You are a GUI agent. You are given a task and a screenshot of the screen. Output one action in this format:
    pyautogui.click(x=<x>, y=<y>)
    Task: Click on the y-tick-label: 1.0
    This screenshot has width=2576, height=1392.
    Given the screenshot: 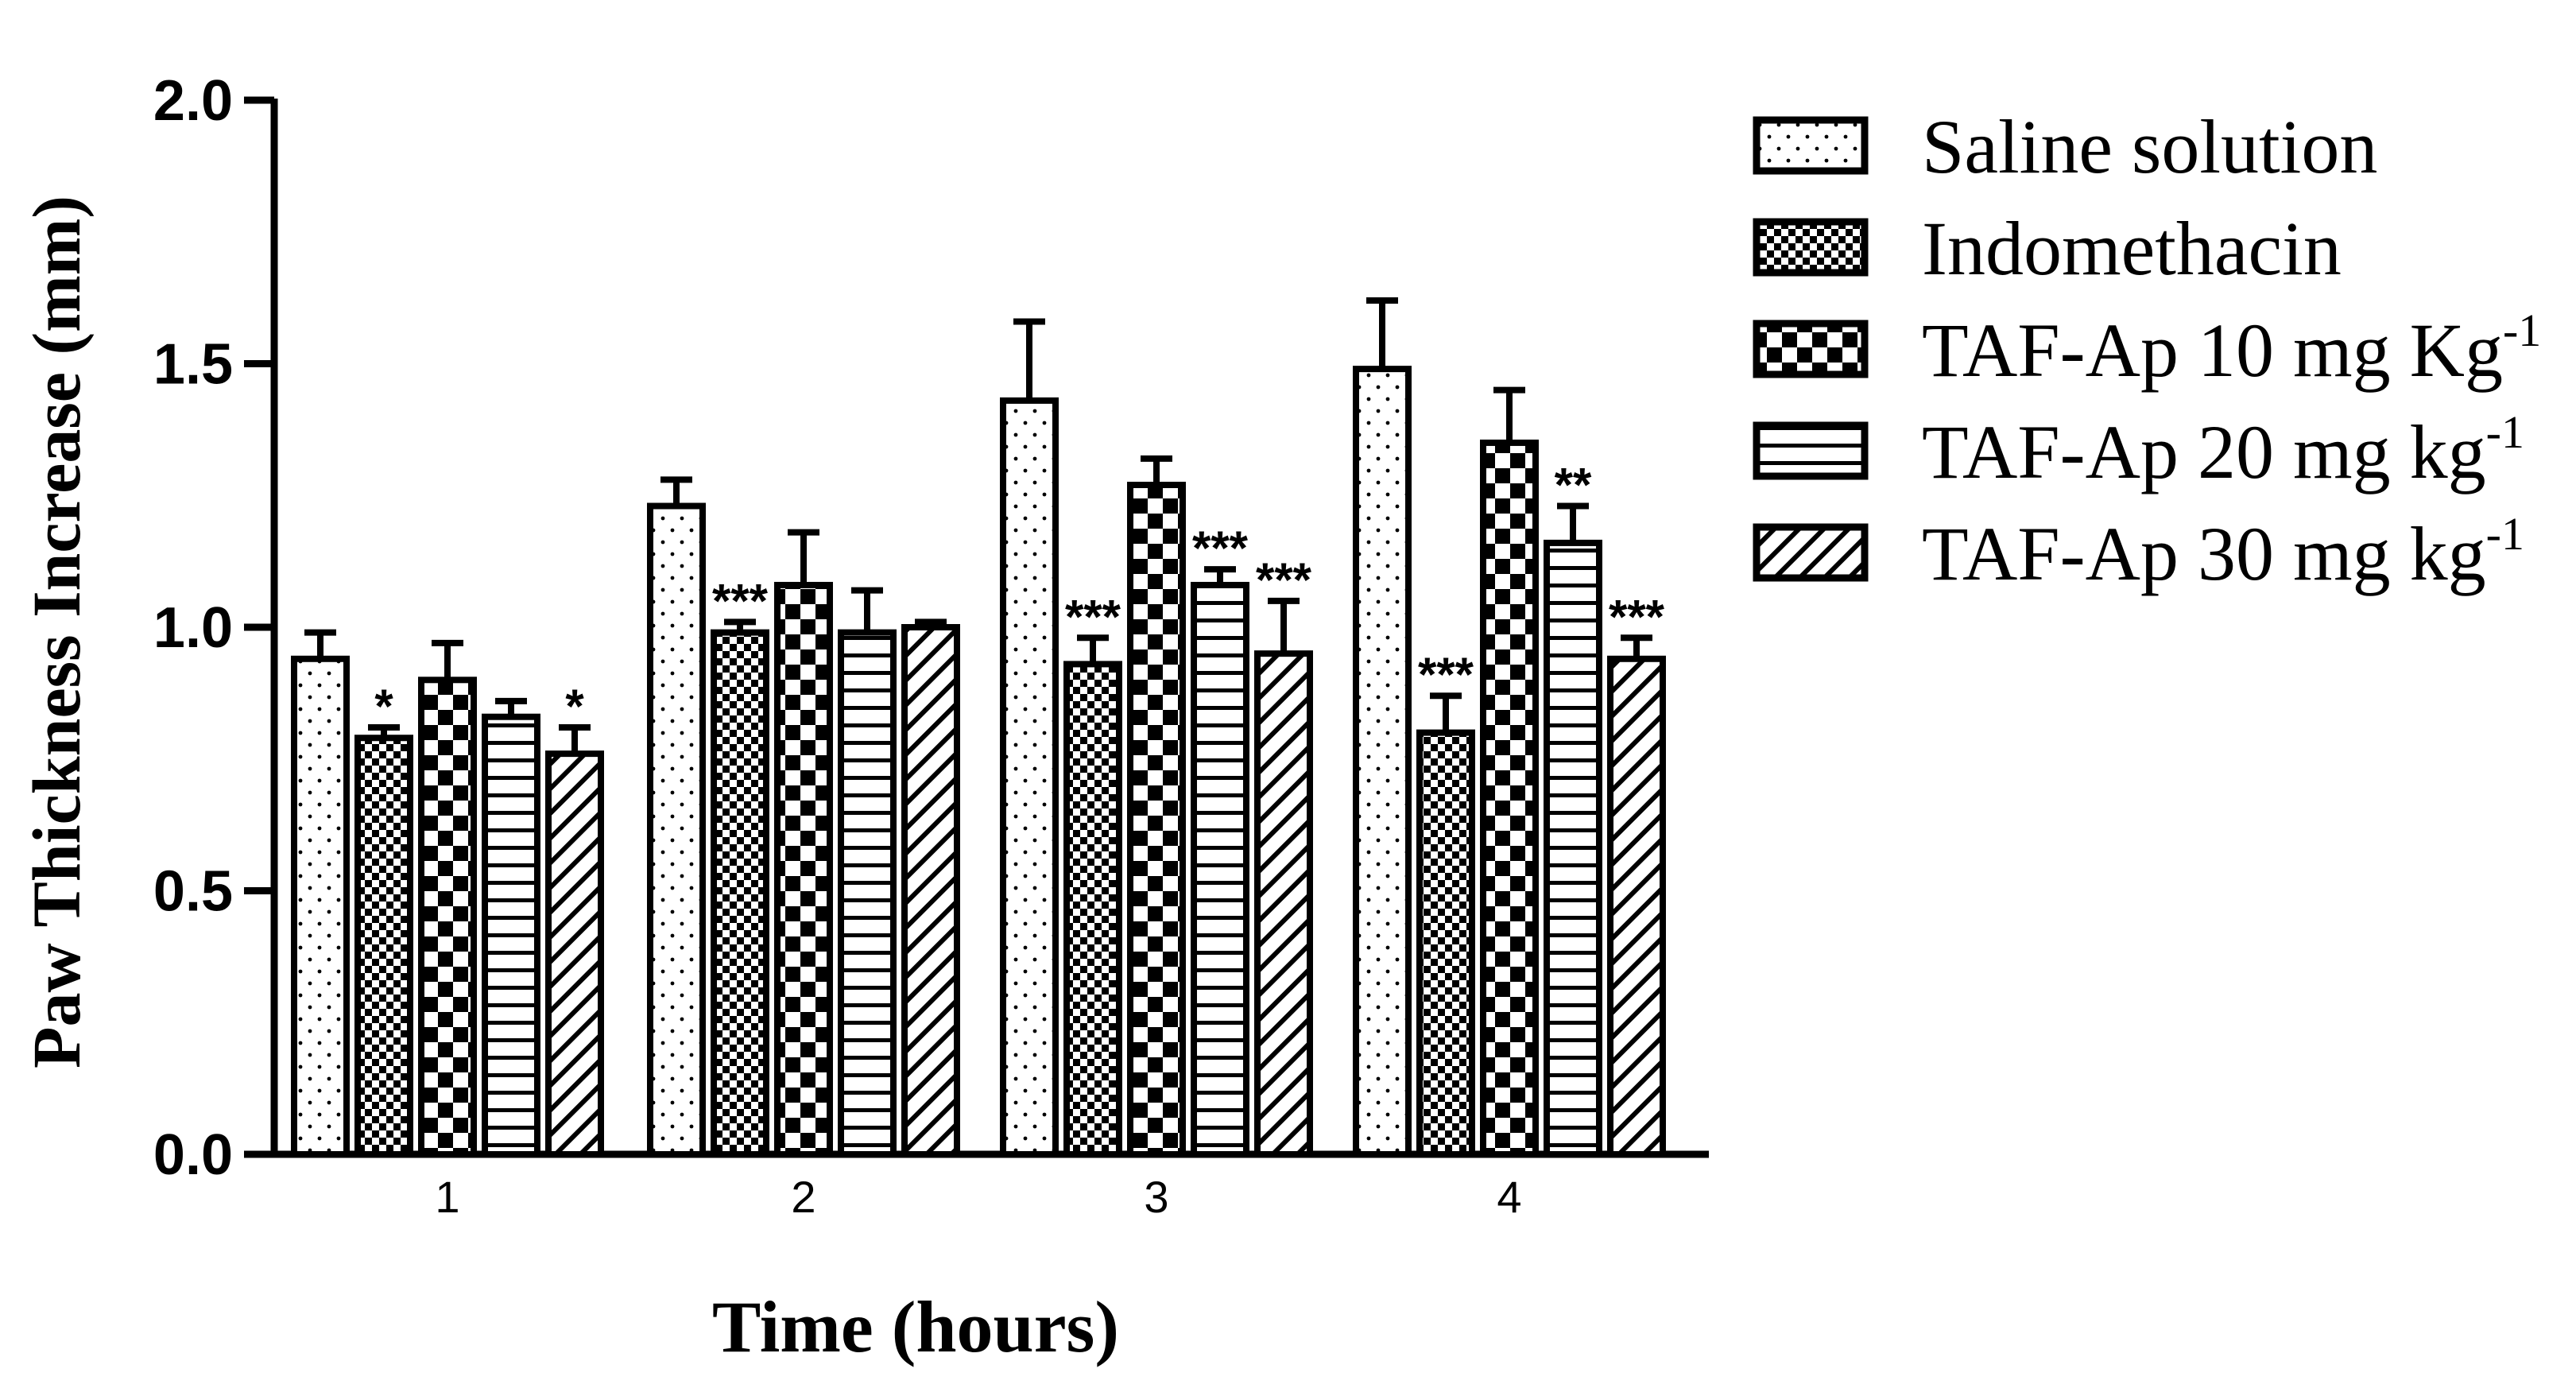 What is the action you would take?
    pyautogui.click(x=193, y=628)
    